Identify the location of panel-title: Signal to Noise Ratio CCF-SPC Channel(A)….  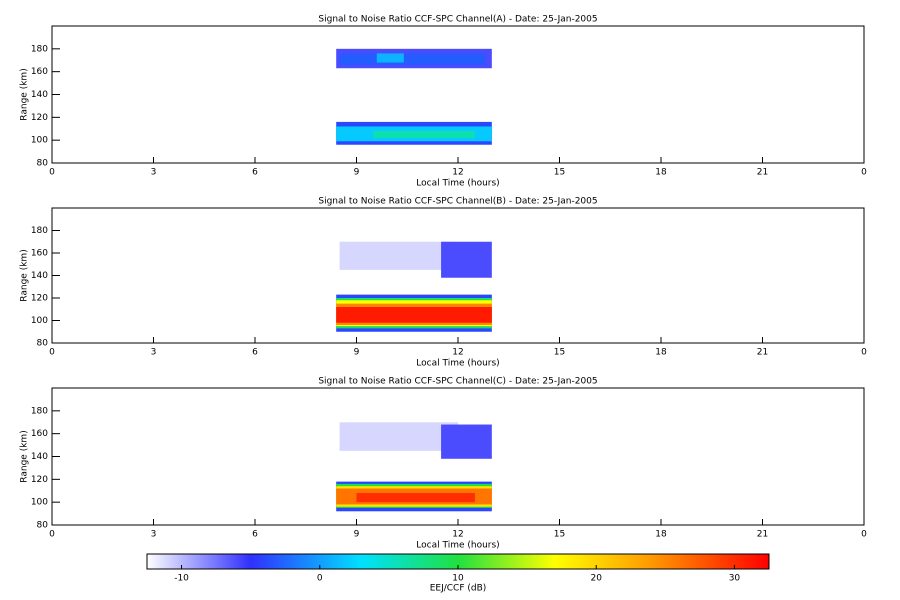
(457, 20).